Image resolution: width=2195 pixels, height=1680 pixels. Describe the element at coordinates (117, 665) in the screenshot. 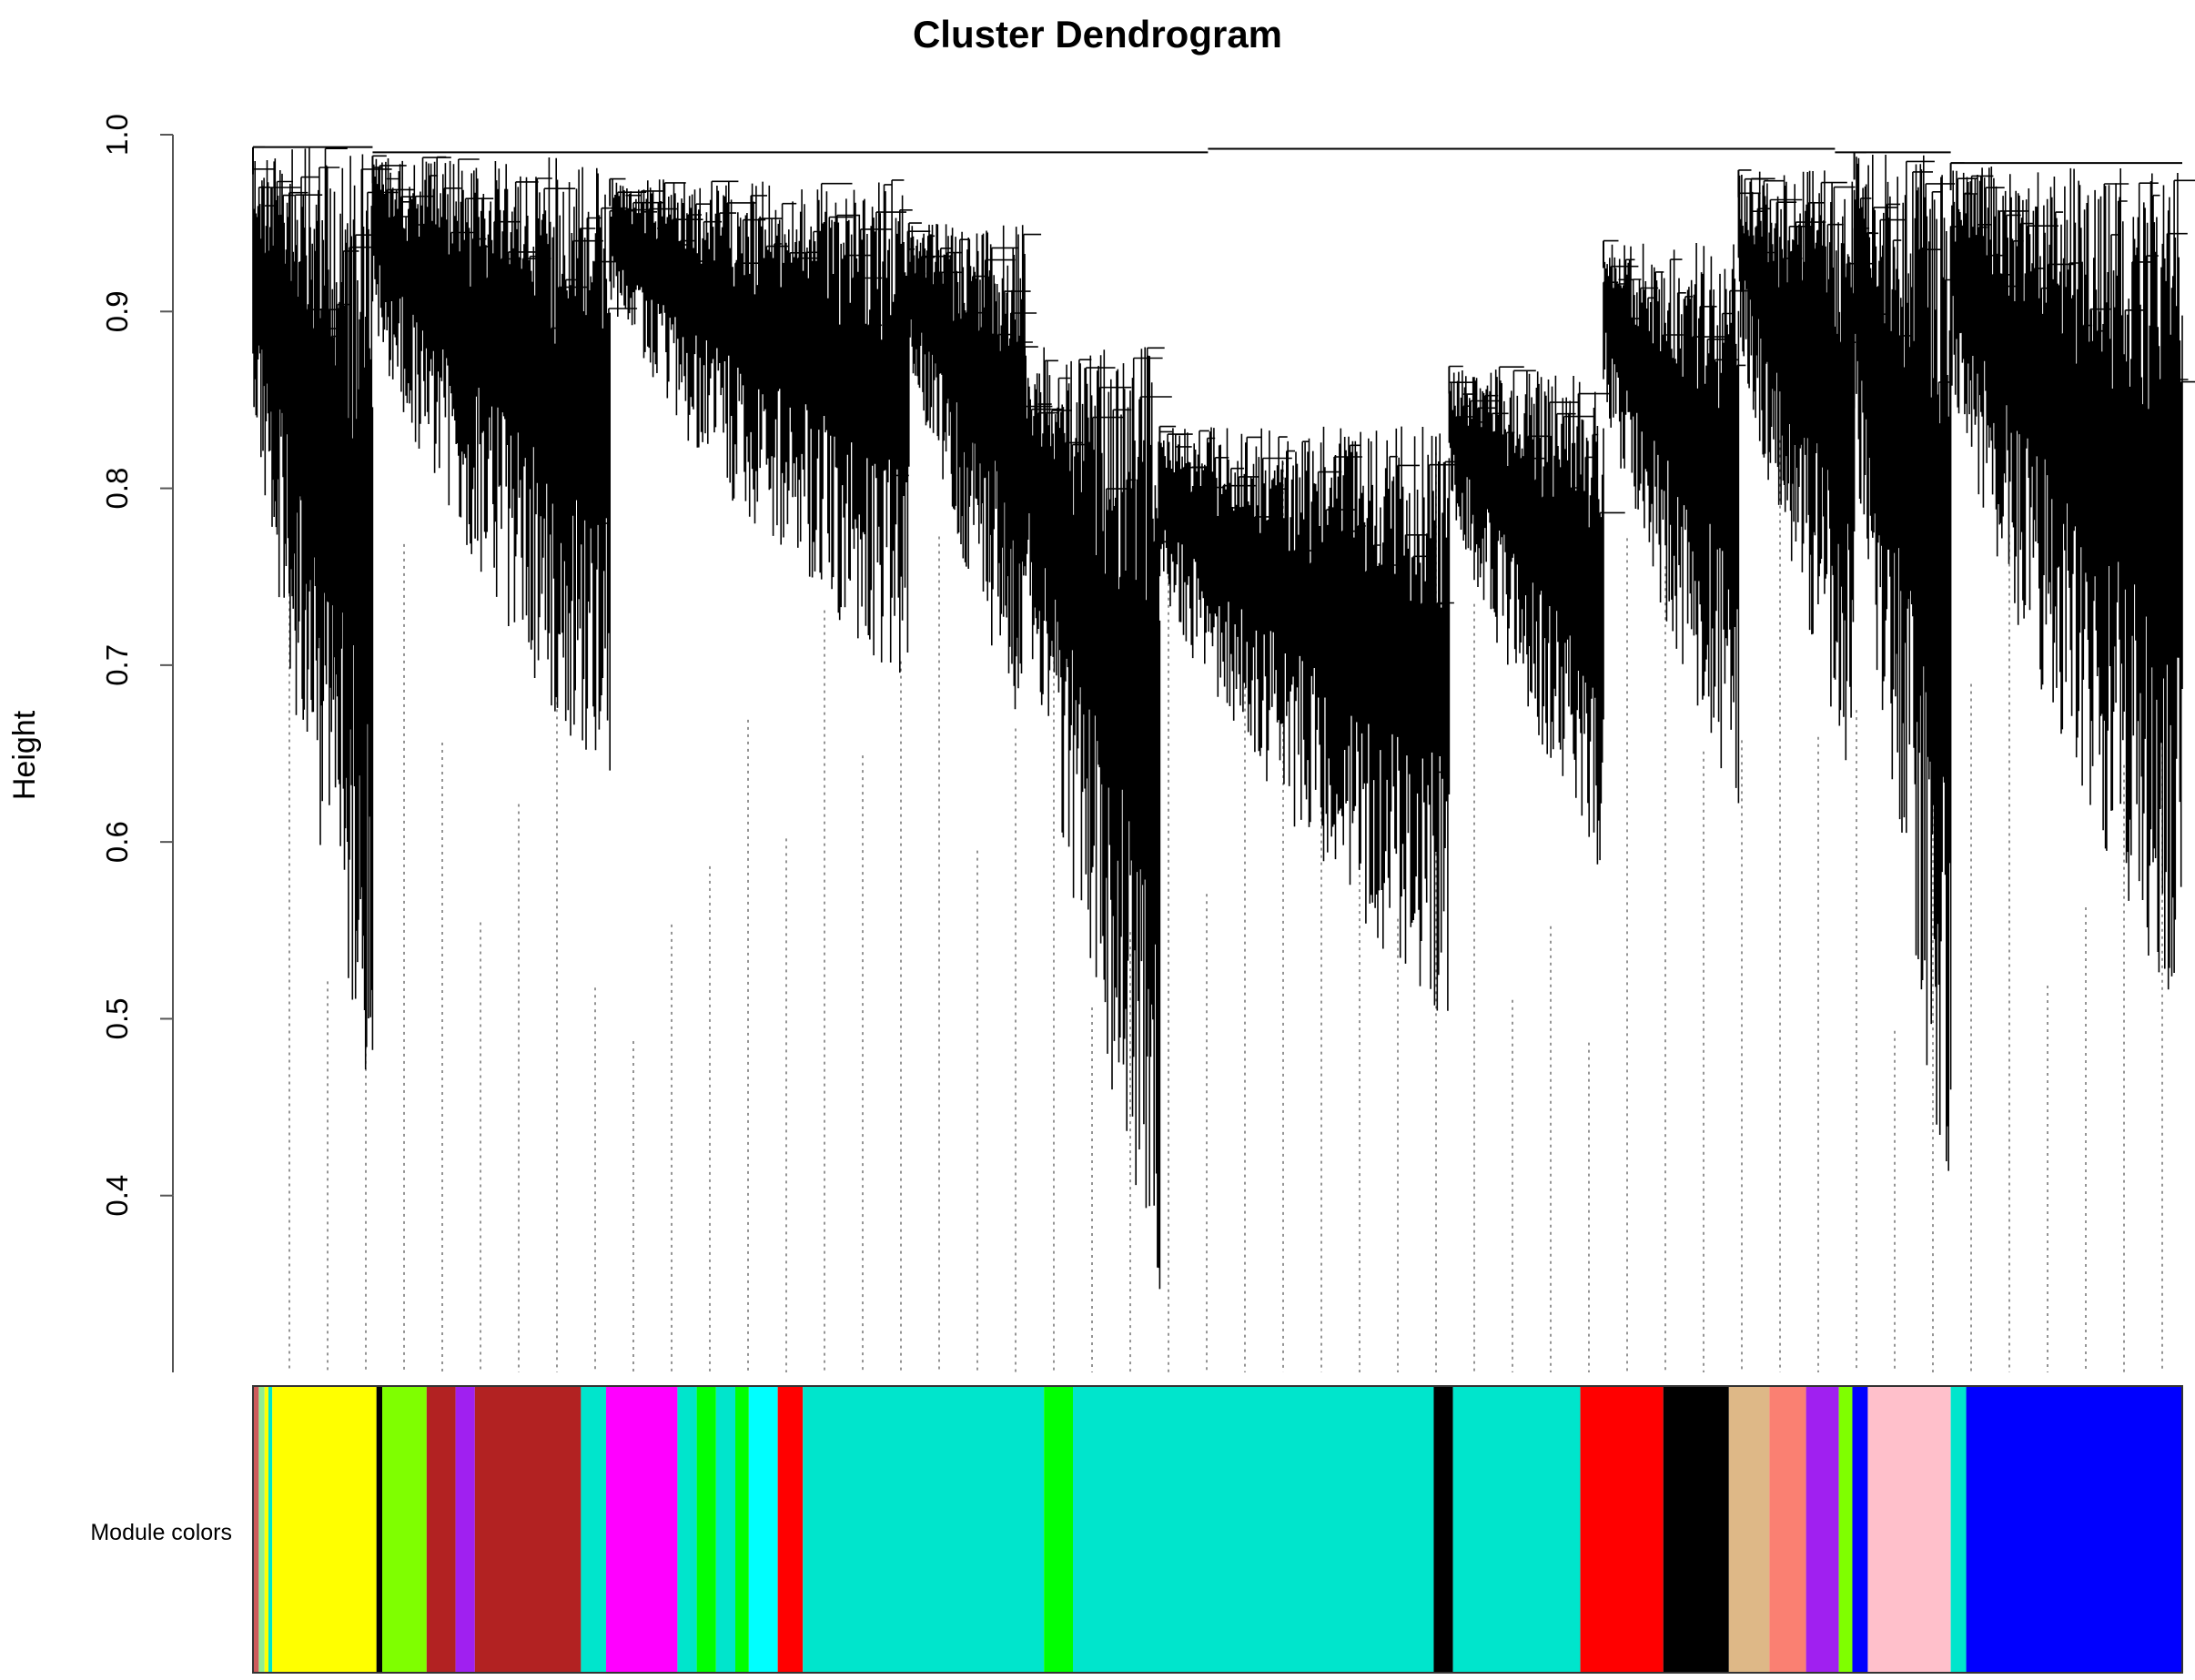

I see `y-tick-label: 0.7` at that location.